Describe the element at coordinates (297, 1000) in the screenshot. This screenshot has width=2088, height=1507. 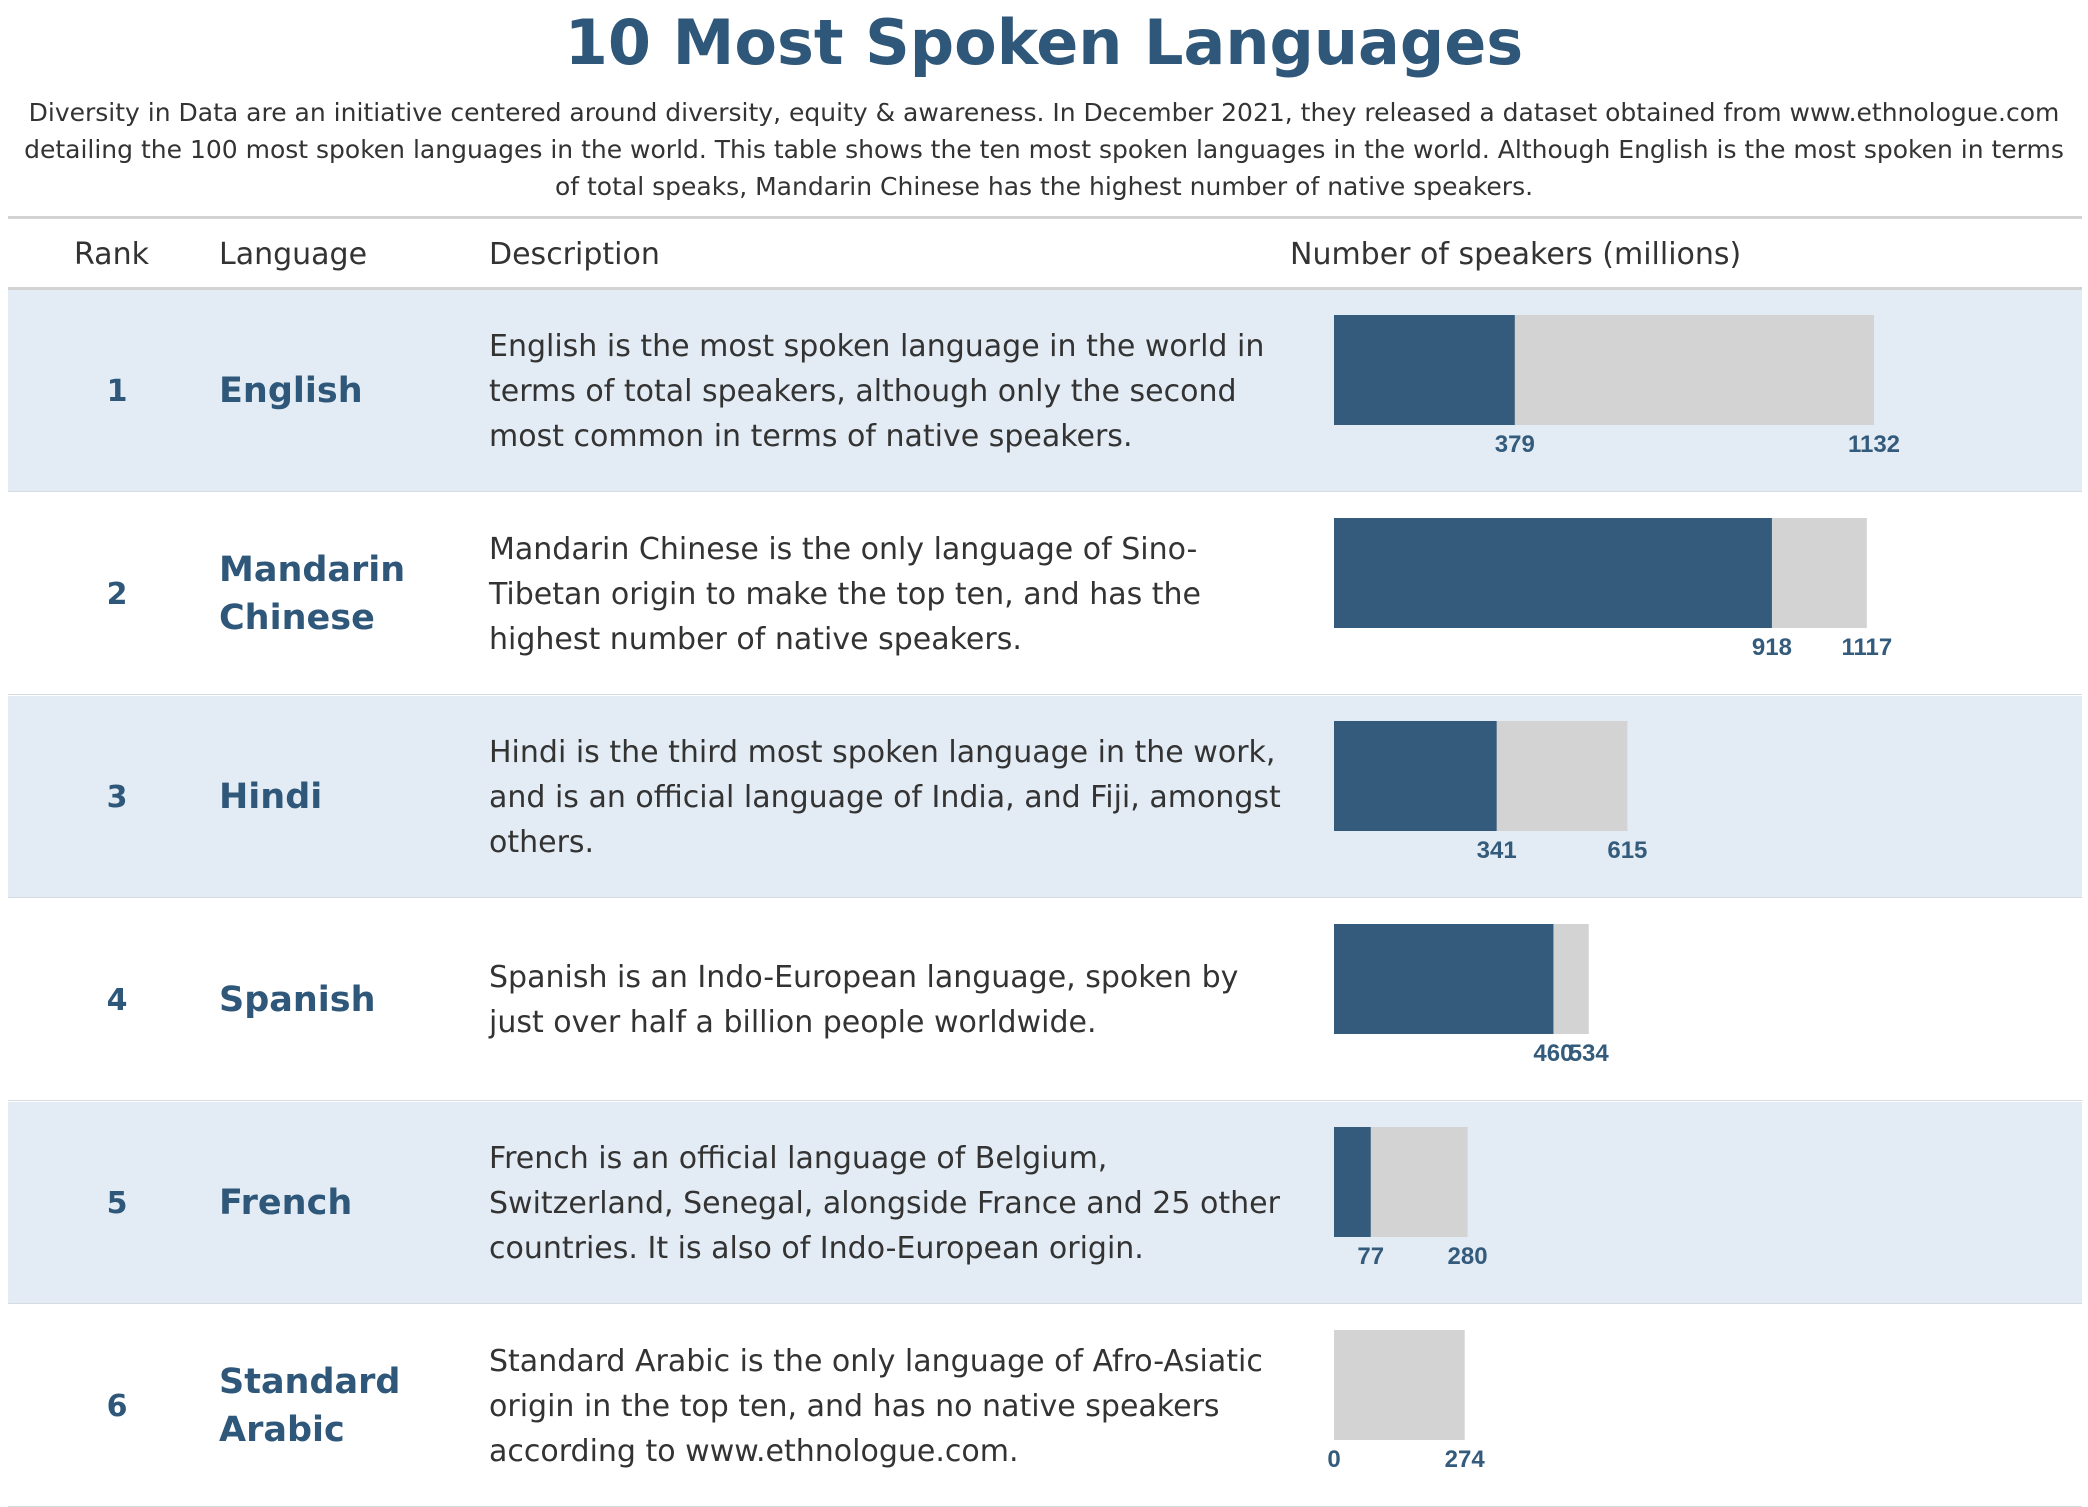
I see `language-cell: Spanish` at that location.